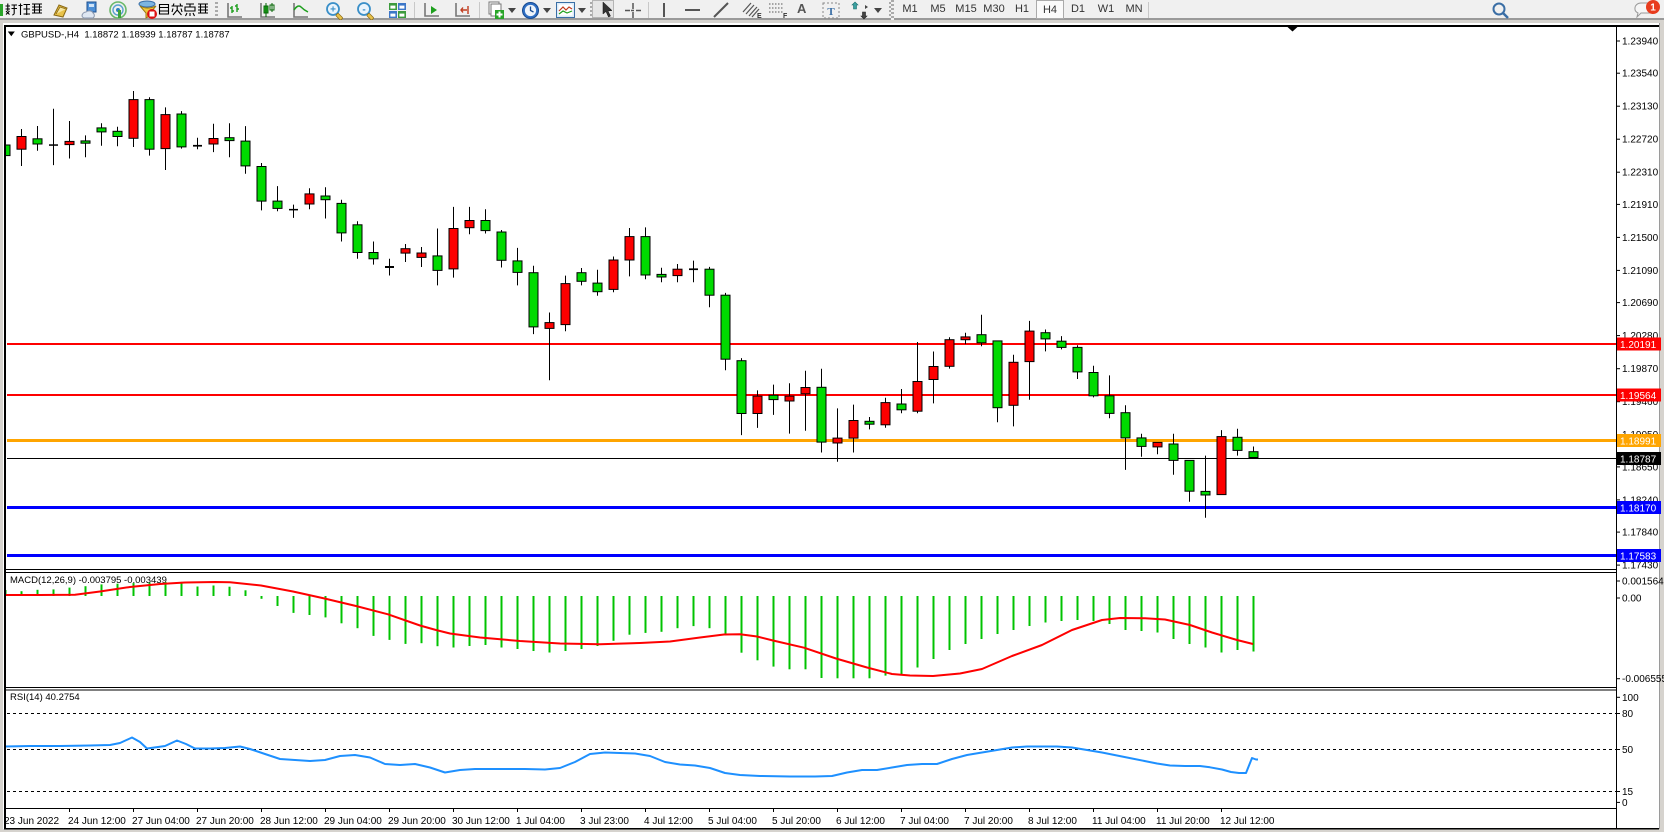 The height and width of the screenshot is (832, 1664). What do you see at coordinates (1640, 369) in the screenshot?
I see `svg-text: 1.19870` at bounding box center [1640, 369].